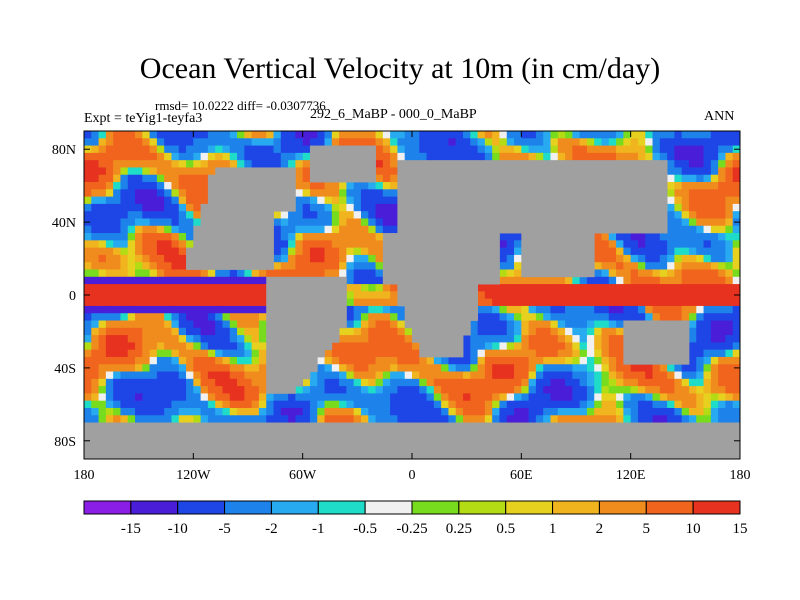  What do you see at coordinates (201, 507) in the screenshot?
I see `colorbar-swatch` at bounding box center [201, 507].